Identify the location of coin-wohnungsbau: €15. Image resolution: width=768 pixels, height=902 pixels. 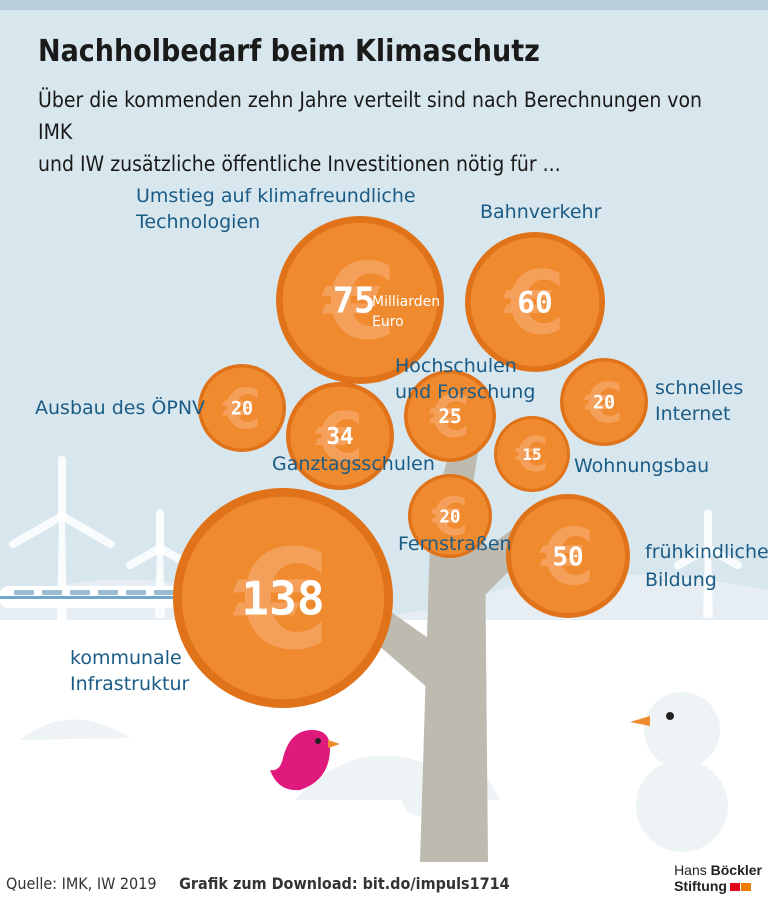
(532, 454).